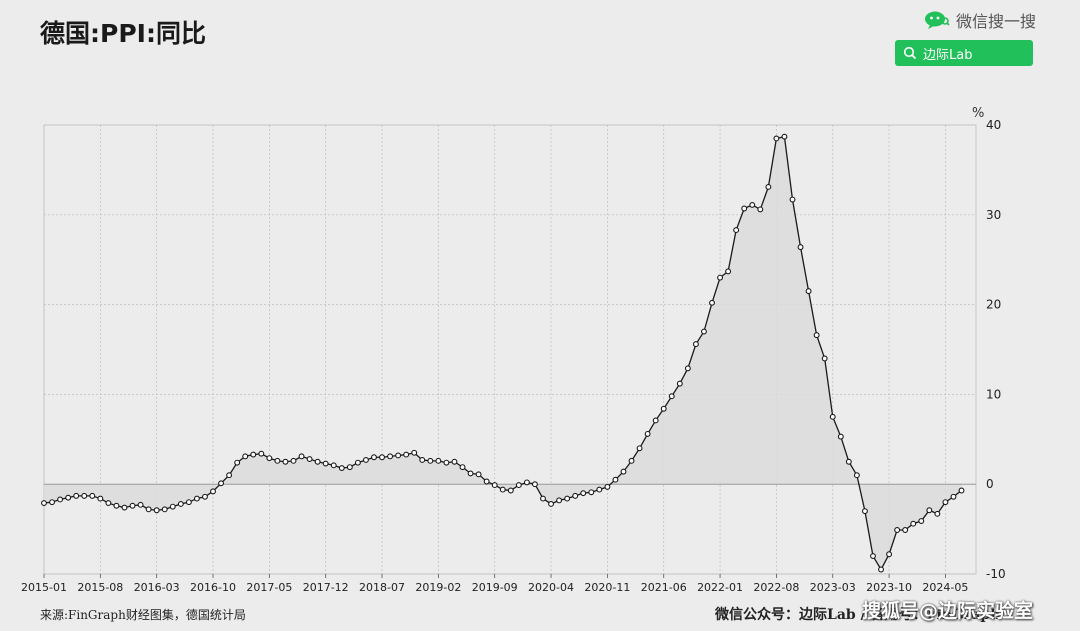 Image resolution: width=1080 pixels, height=631 pixels. What do you see at coordinates (607, 587) in the screenshot?
I see `x-tick-label: 2020-11` at bounding box center [607, 587].